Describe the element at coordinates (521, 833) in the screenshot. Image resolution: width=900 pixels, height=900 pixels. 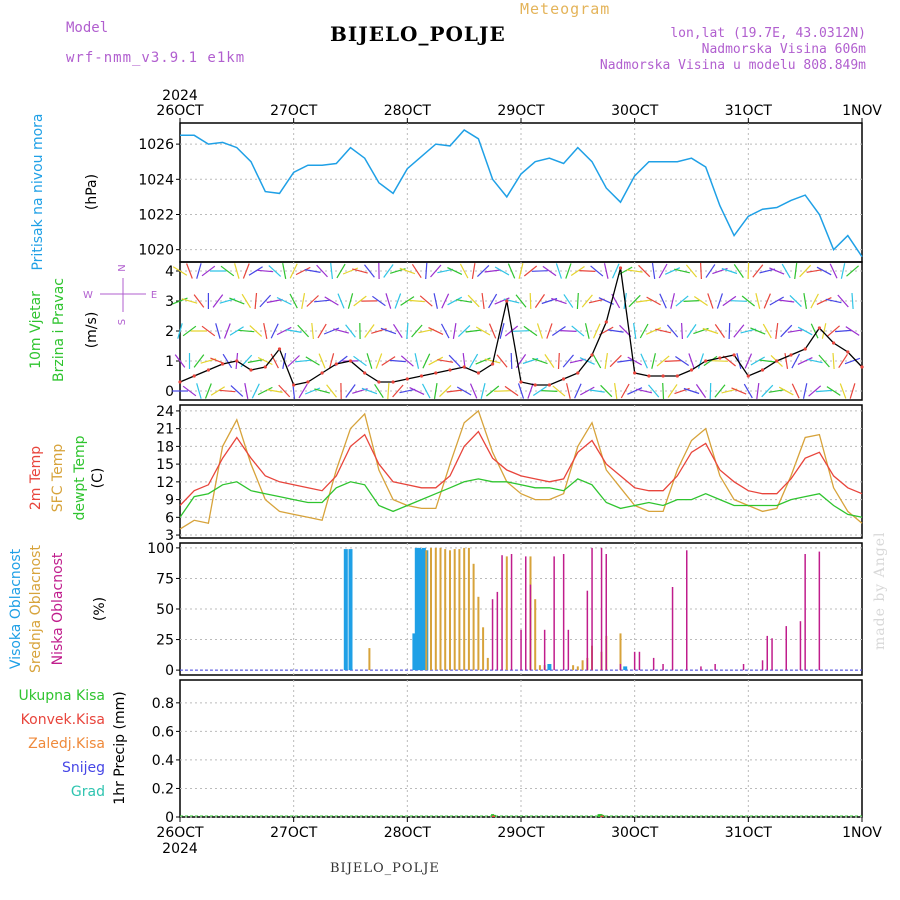
I see `xtick-bottom-label: 29OCT` at that location.